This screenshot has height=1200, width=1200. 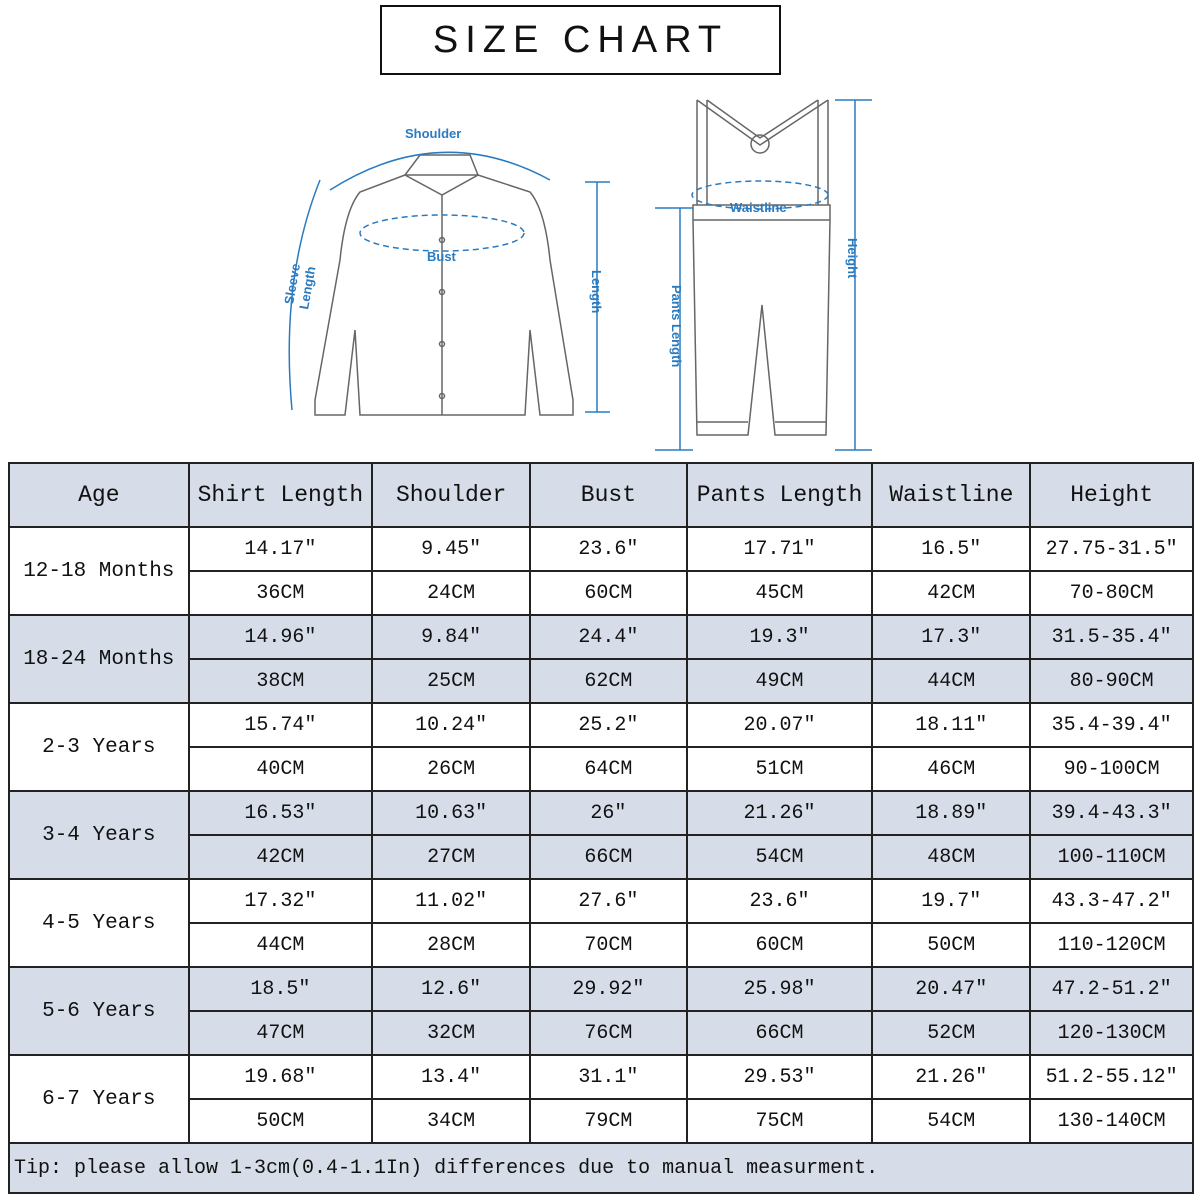 I want to click on age-cell: 5-6 Years, so click(x=99, y=1011).